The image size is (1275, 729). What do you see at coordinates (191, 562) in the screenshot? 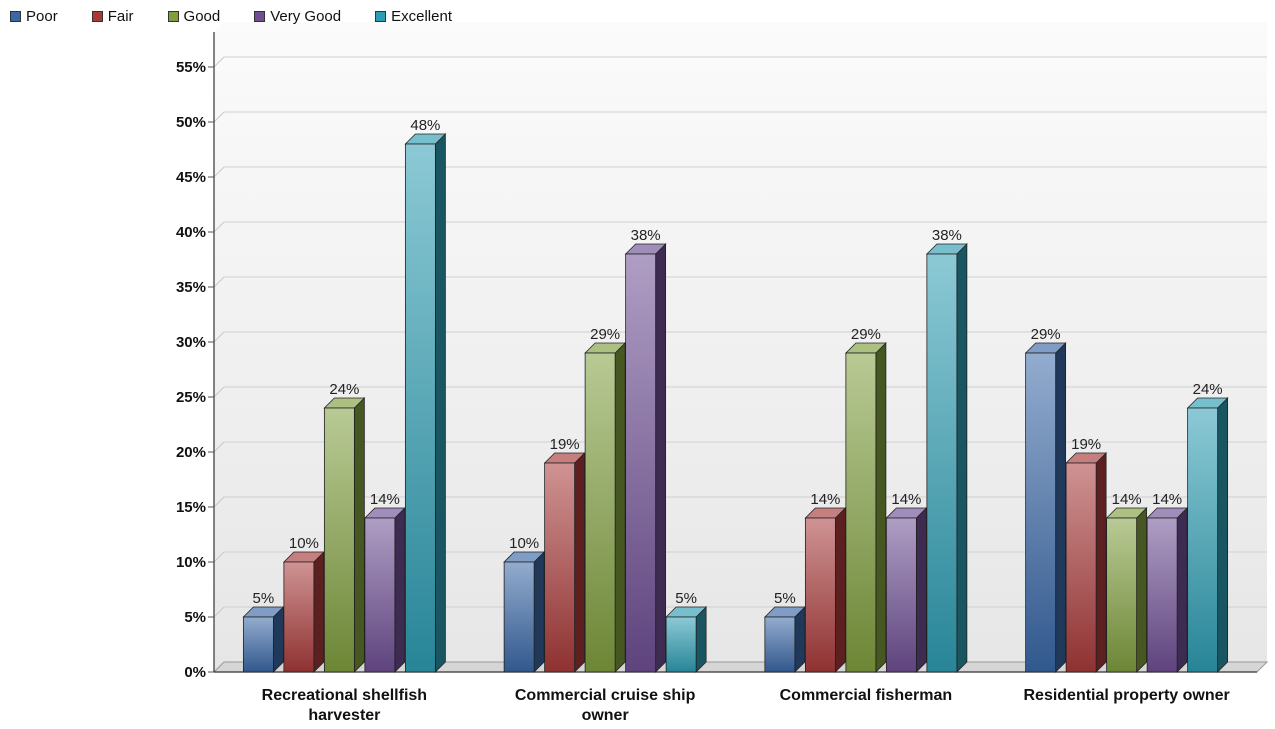
I see `y-tick-label: 10%` at bounding box center [191, 562].